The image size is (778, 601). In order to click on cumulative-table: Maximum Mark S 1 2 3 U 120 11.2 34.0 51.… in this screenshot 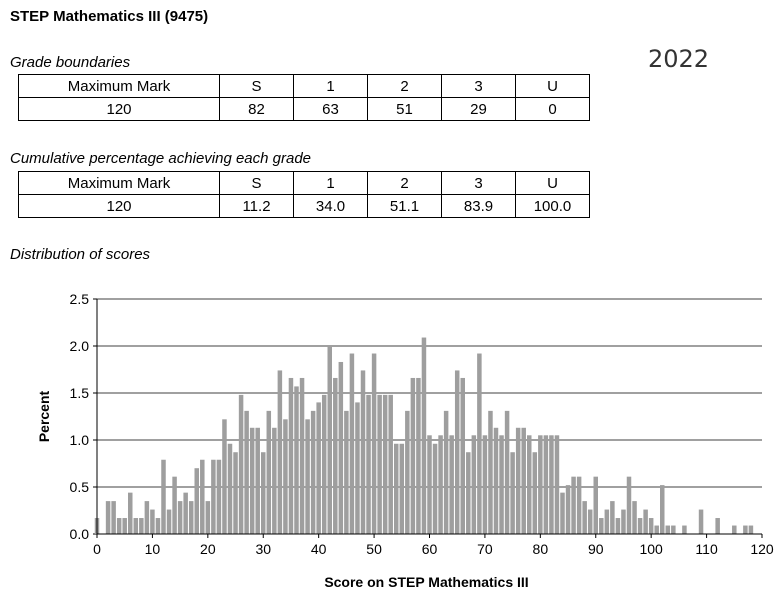, I will do `click(304, 194)`.